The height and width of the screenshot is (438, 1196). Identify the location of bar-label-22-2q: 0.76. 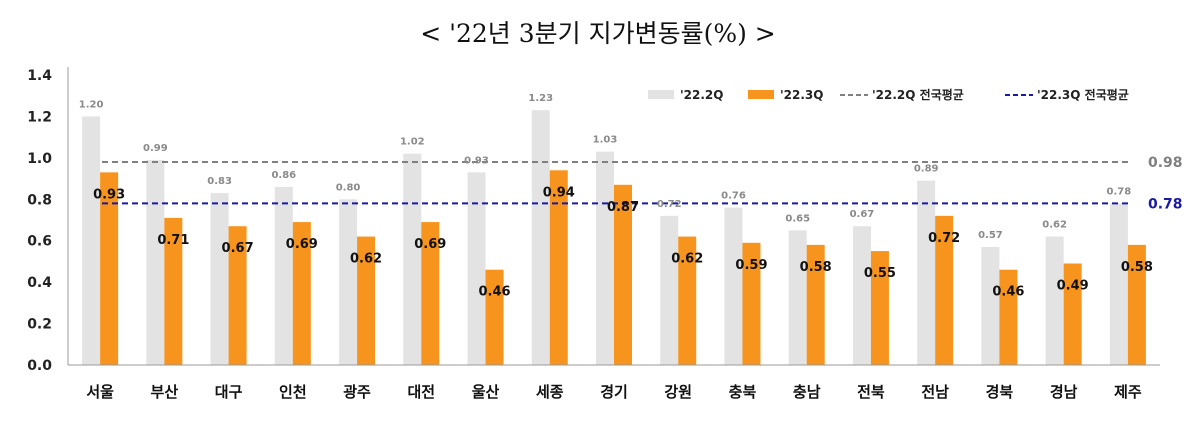
(733, 196).